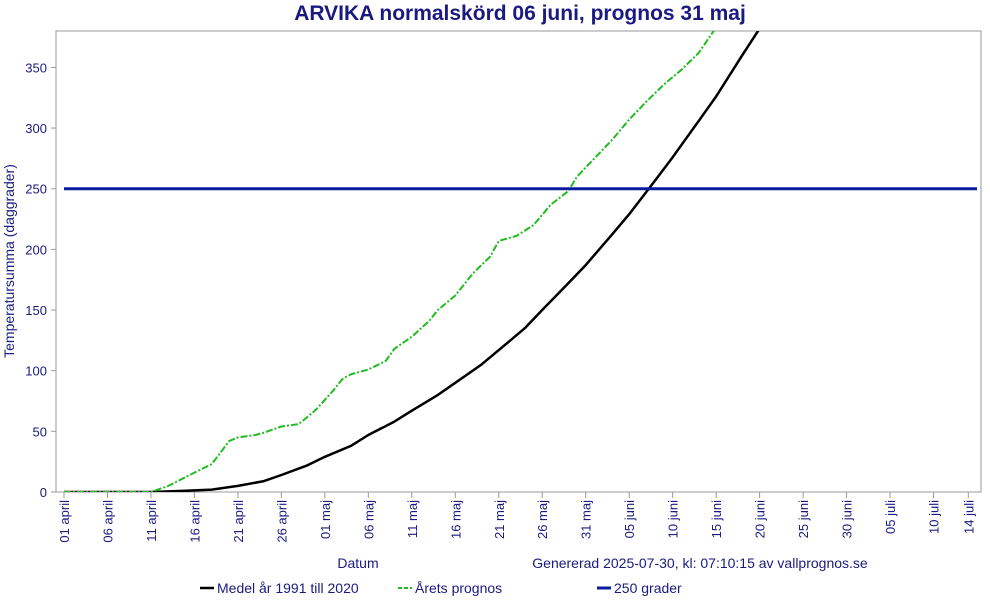  I want to click on x-tick-label: 31 maj, so click(586, 519).